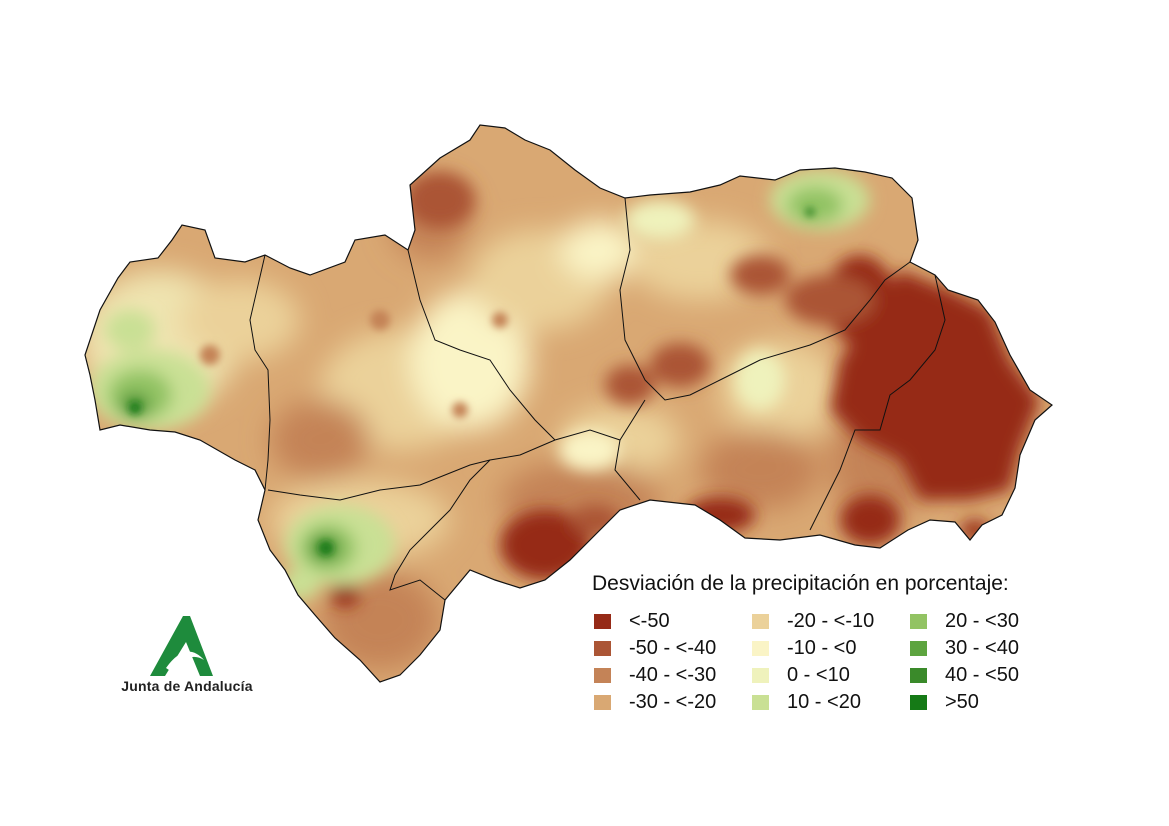  I want to click on legend-label: 10 - <20, so click(824, 702).